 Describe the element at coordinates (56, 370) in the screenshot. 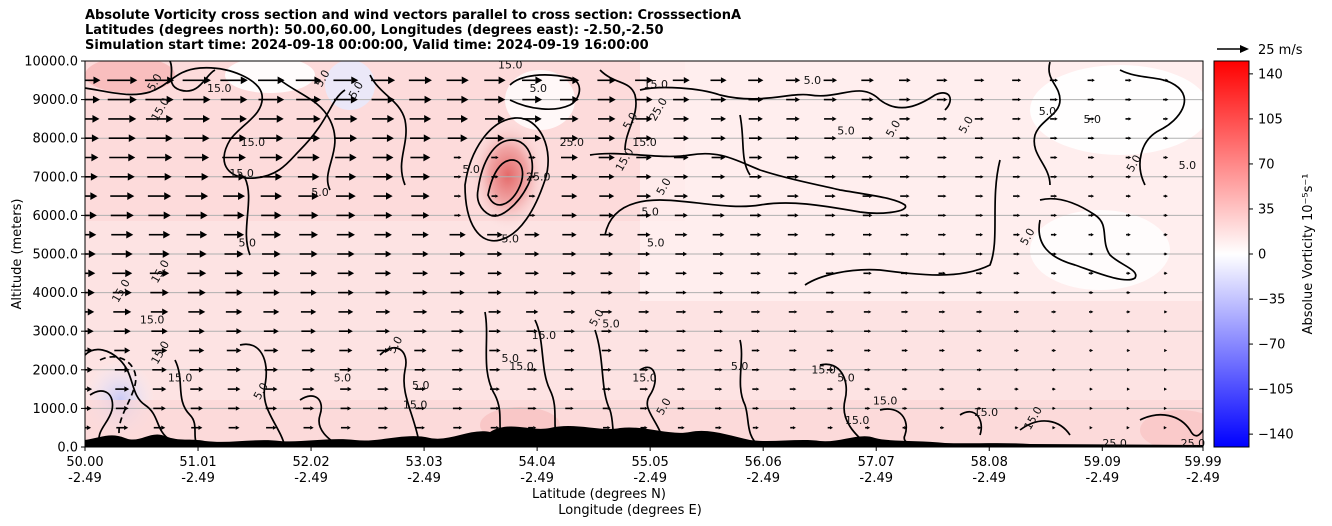

I see `y-tick-label: 2000.0` at that location.